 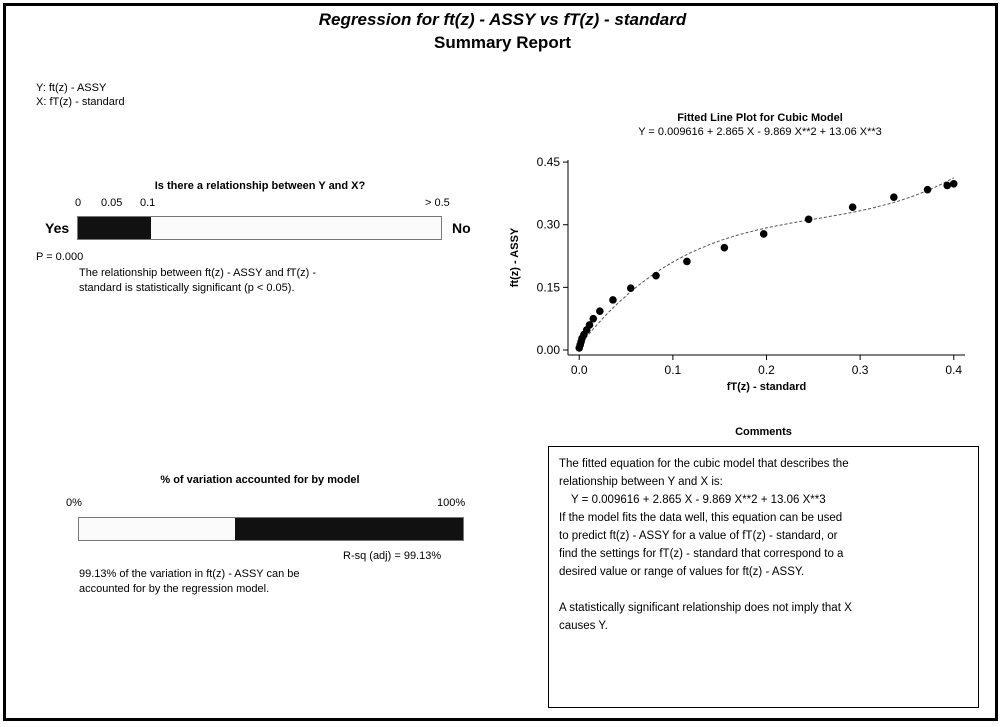 I want to click on comments-heading: Comments, so click(x=763, y=432).